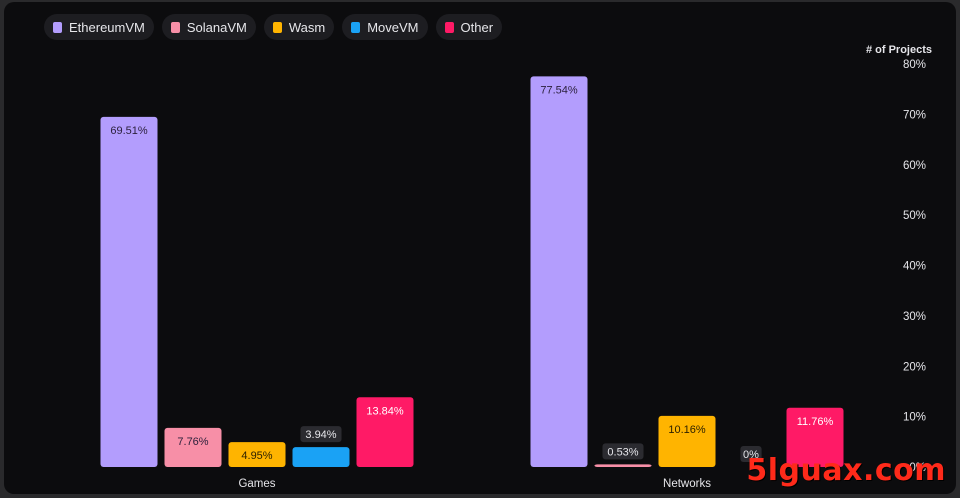  I want to click on legend-swatch-other, so click(449, 27).